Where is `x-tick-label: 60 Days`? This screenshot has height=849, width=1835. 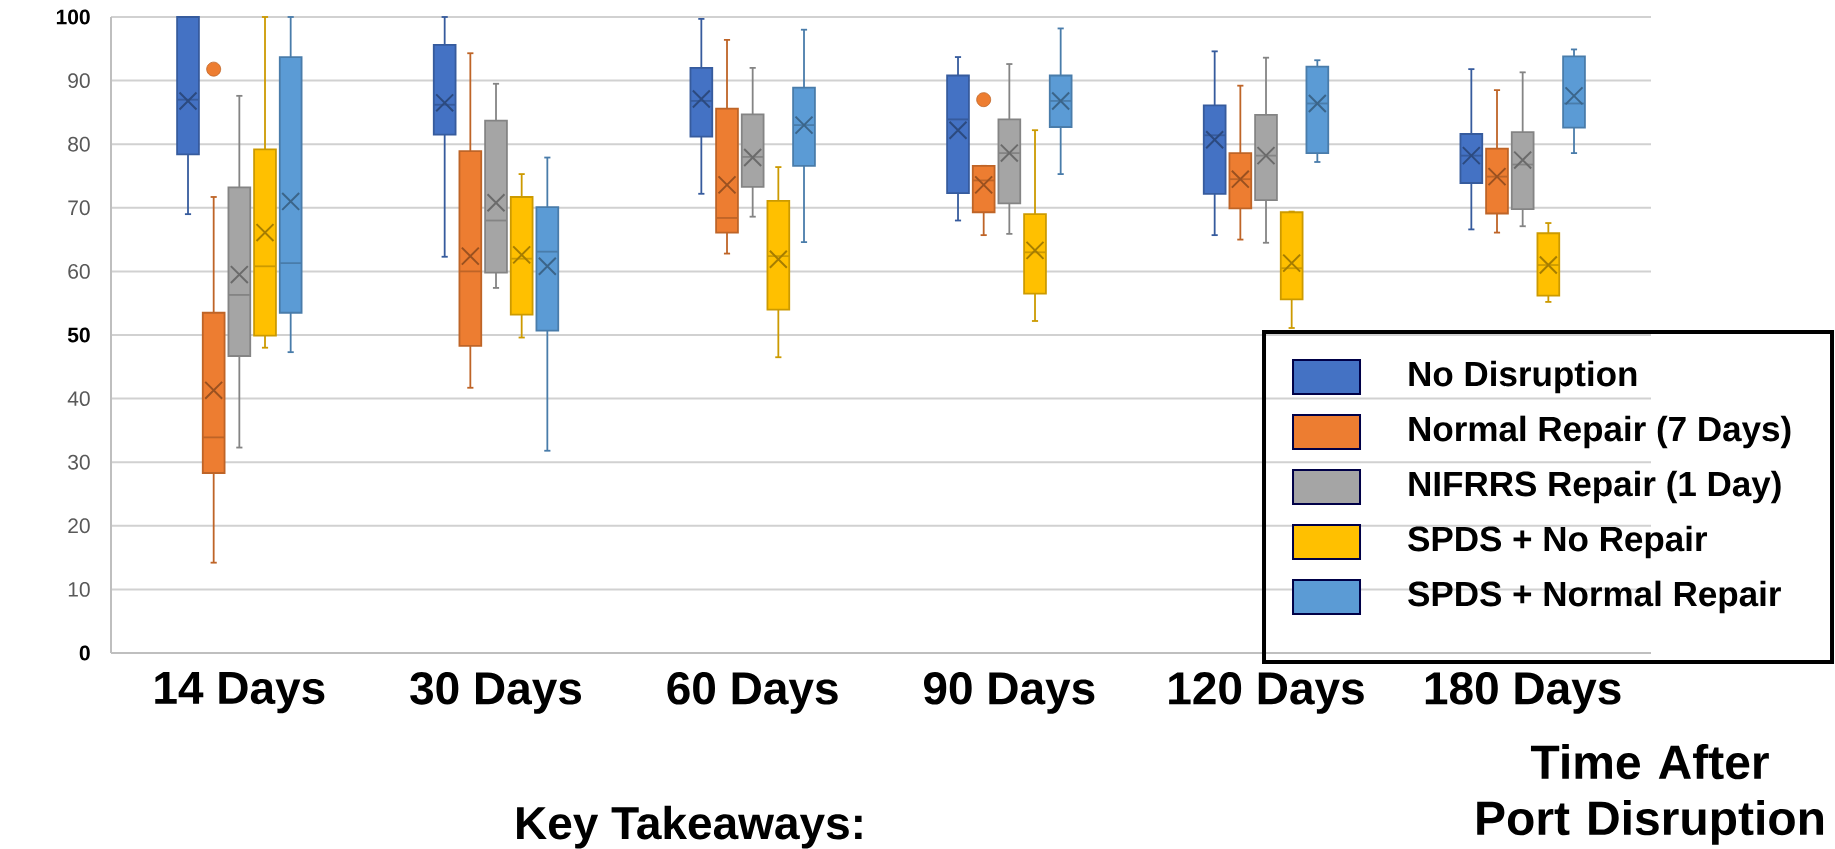
x-tick-label: 60 Days is located at coordinates (752, 693).